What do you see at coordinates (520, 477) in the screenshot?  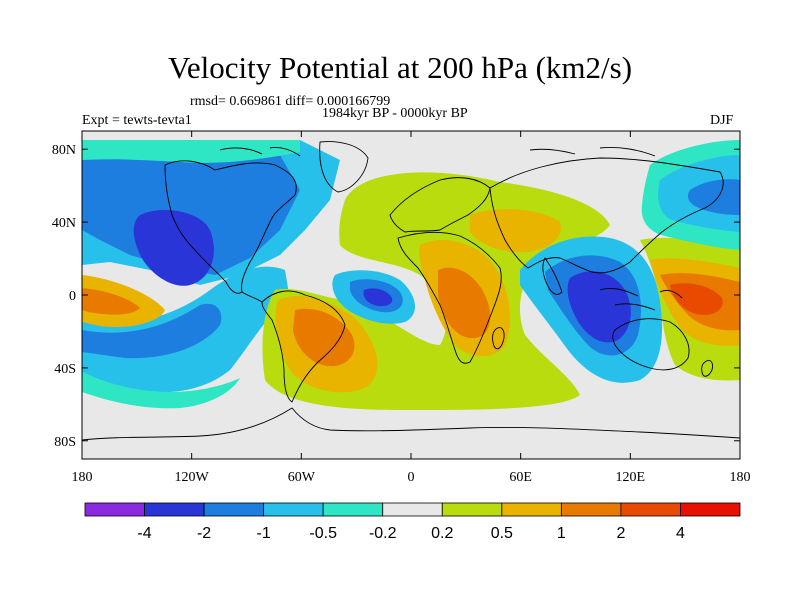 I see `x-tick-label: 60E` at bounding box center [520, 477].